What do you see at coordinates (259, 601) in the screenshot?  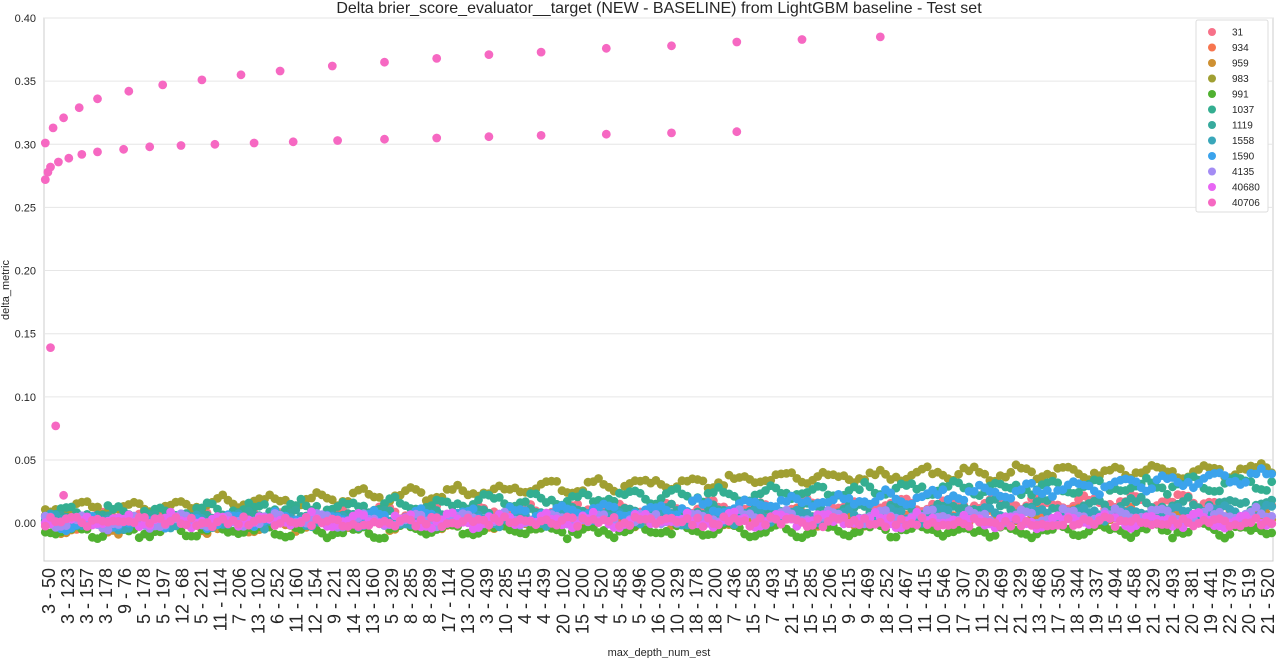 I see `x-tick-label: 13 - 102` at bounding box center [259, 601].